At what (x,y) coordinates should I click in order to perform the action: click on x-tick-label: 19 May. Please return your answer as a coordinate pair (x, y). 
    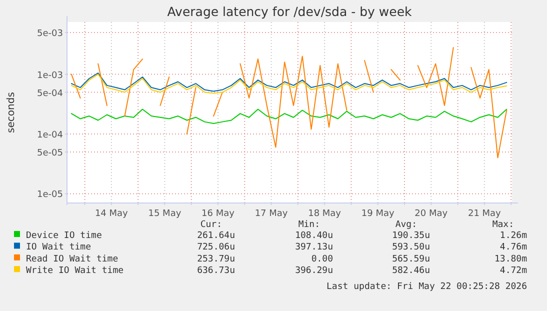
    Looking at the image, I should click on (378, 214).